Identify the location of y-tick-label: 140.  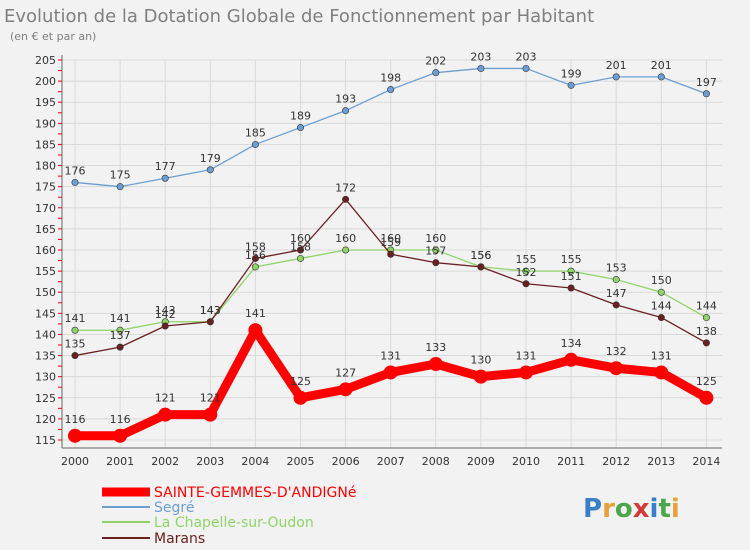
(45, 334).